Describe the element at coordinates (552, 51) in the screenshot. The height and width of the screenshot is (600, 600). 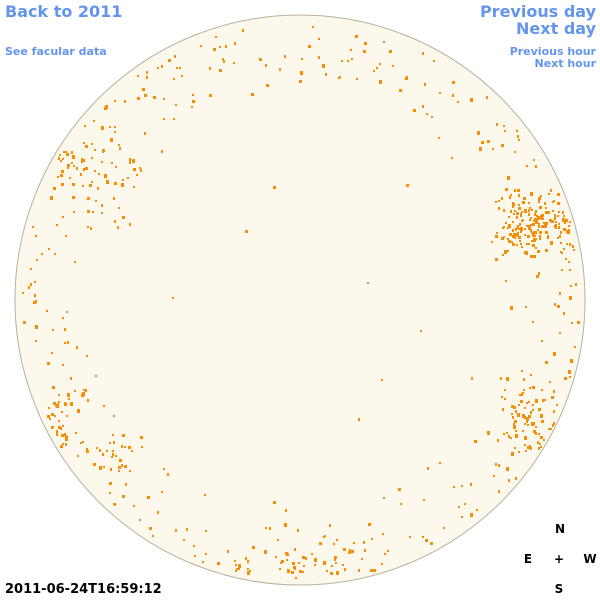
I see `previous-hour-link: Previous hour` at that location.